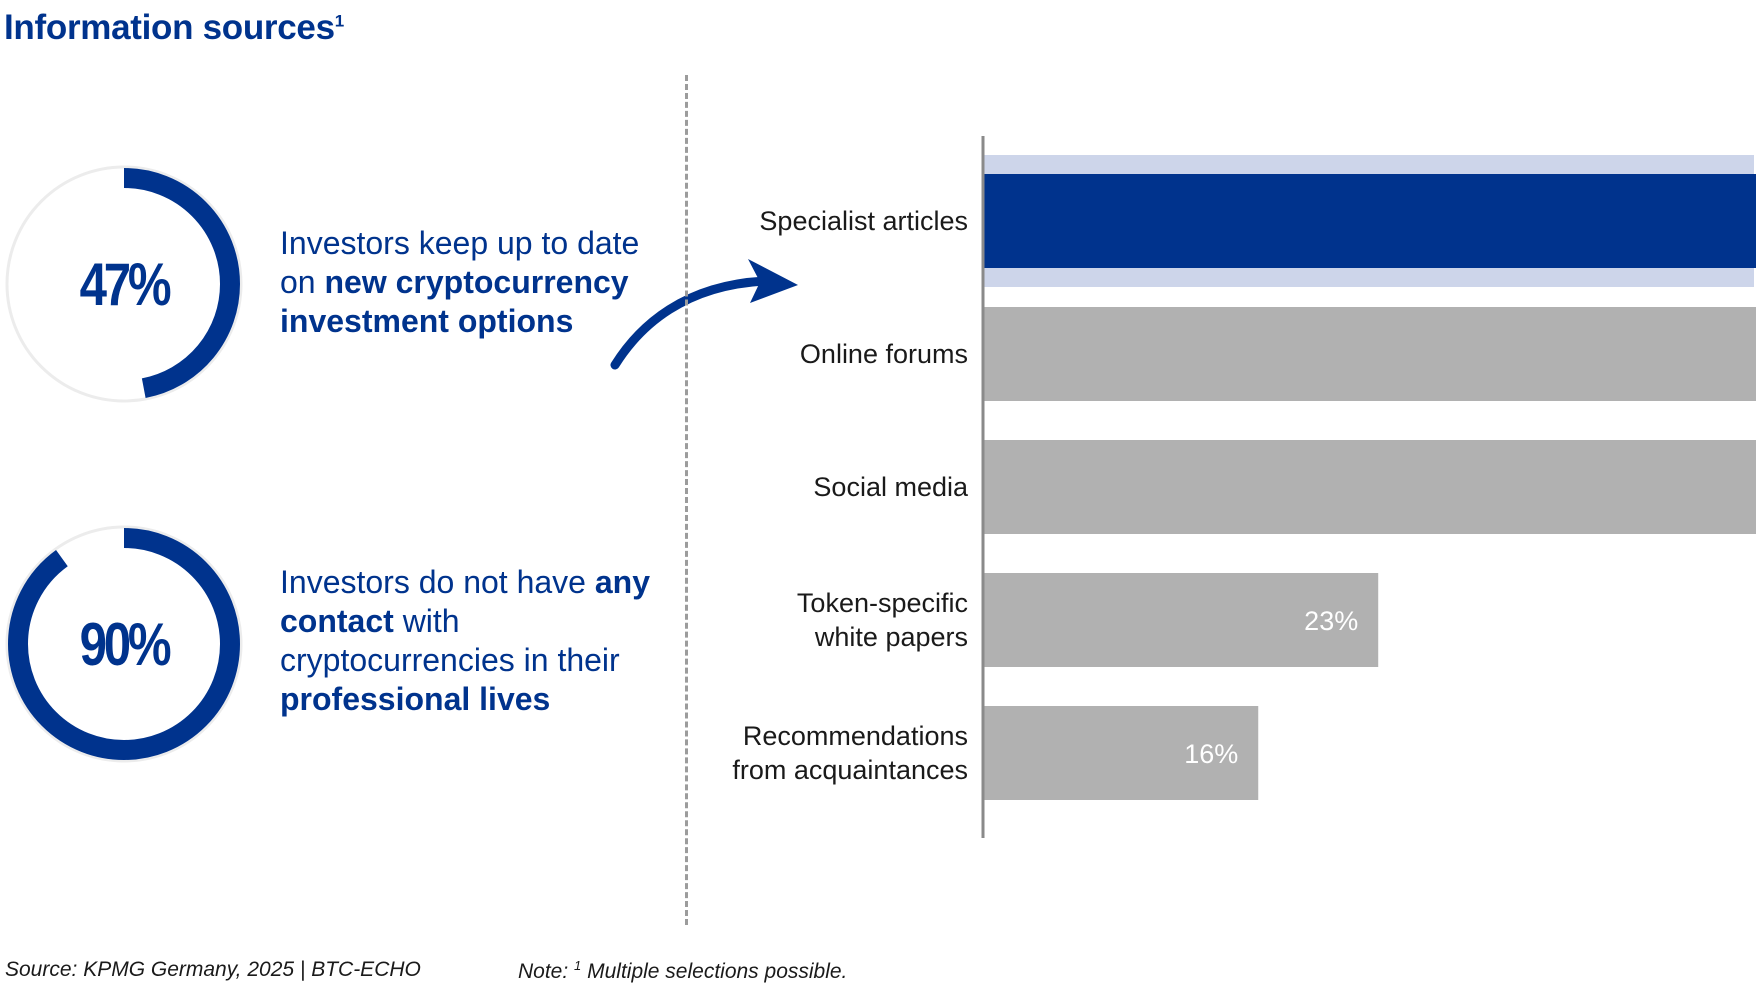 The width and height of the screenshot is (1756, 1002). I want to click on stat-ring-1: 47%, so click(124, 284).